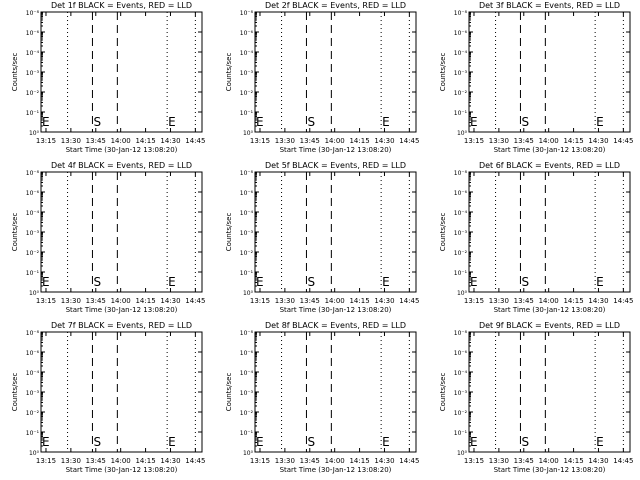 The image size is (640, 480). What do you see at coordinates (549, 165) in the screenshot?
I see `panel-title: Det 6f BLACK = Events, RED = LLD` at bounding box center [549, 165].